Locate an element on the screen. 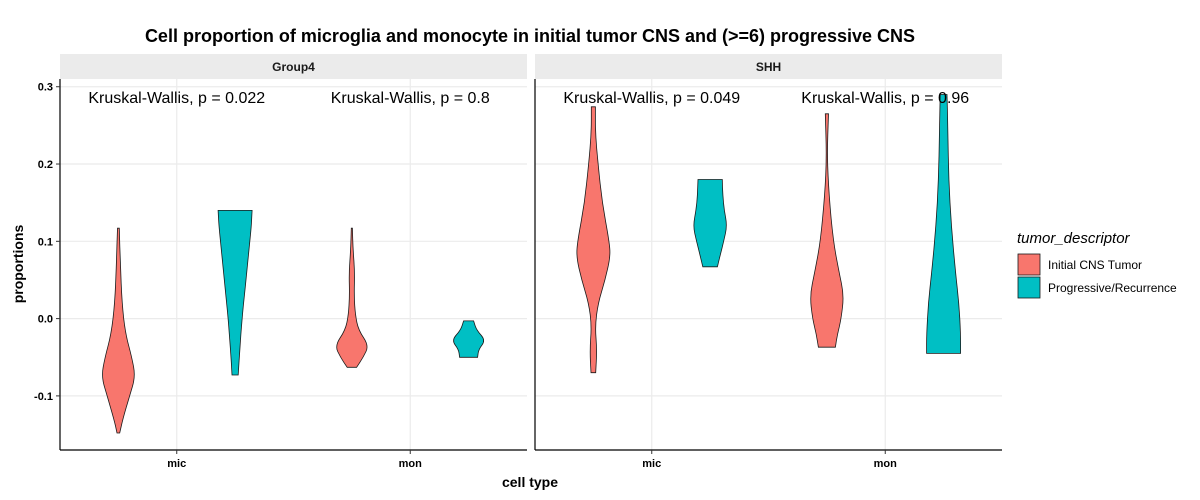 This screenshot has width=1200, height=500. x-axis-title: cell type is located at coordinates (530, 482).